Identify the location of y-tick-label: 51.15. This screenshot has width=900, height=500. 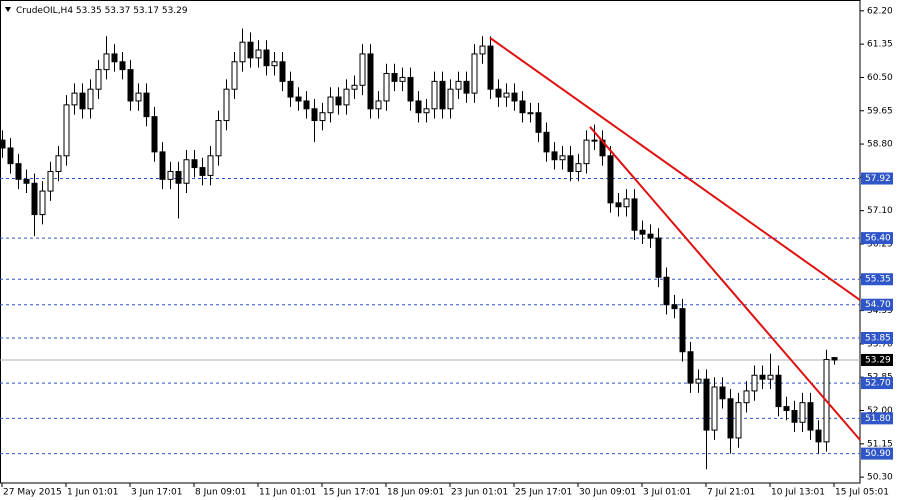
(880, 444).